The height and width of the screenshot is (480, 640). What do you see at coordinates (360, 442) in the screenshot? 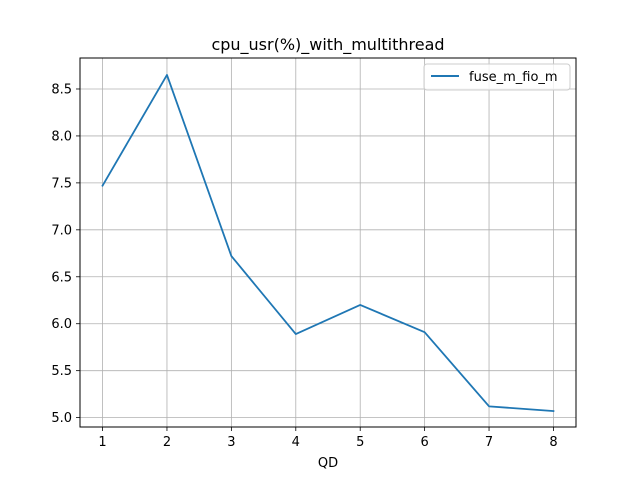
I see `x-tick-label: 5` at bounding box center [360, 442].